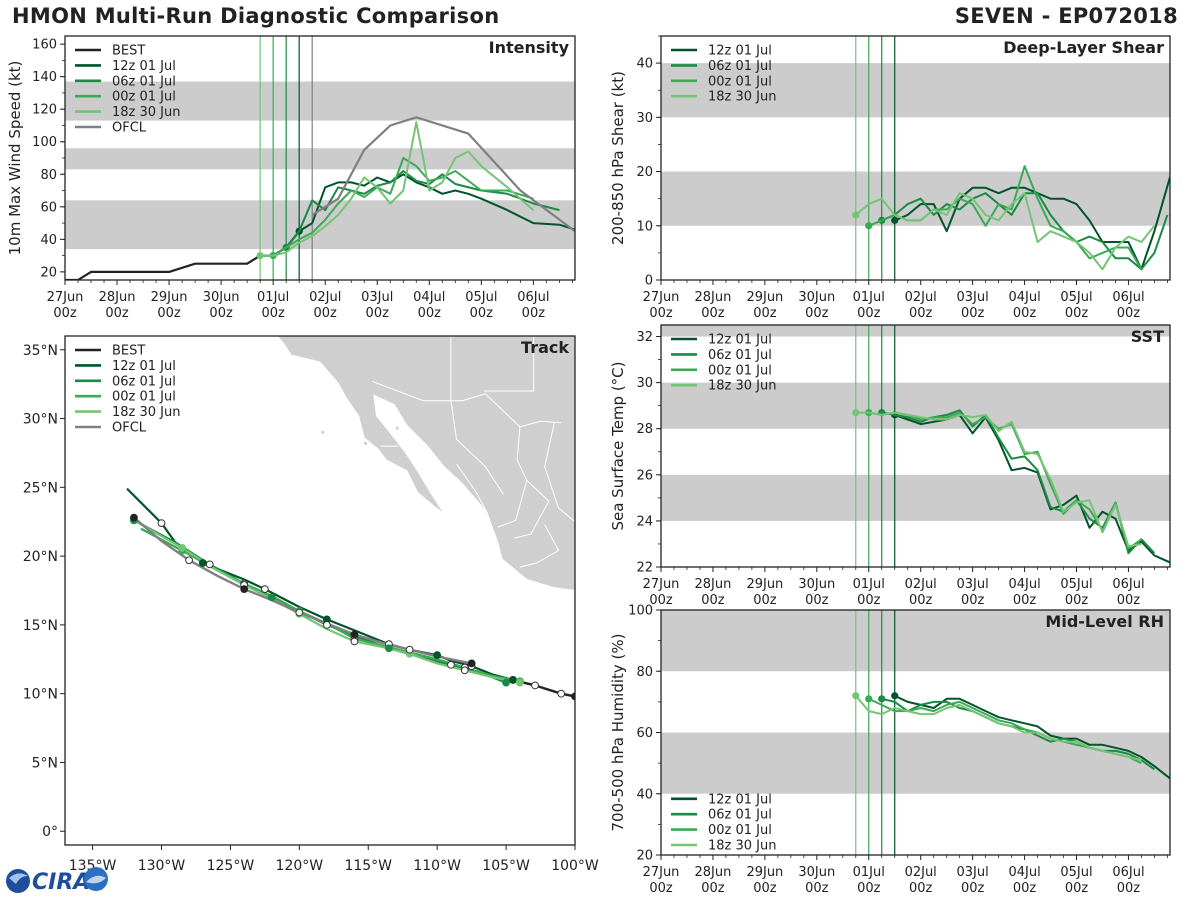  Describe the element at coordinates (15, 158) in the screenshot. I see `y-axis-label: 10m Max Wind Speed (kt)` at that location.